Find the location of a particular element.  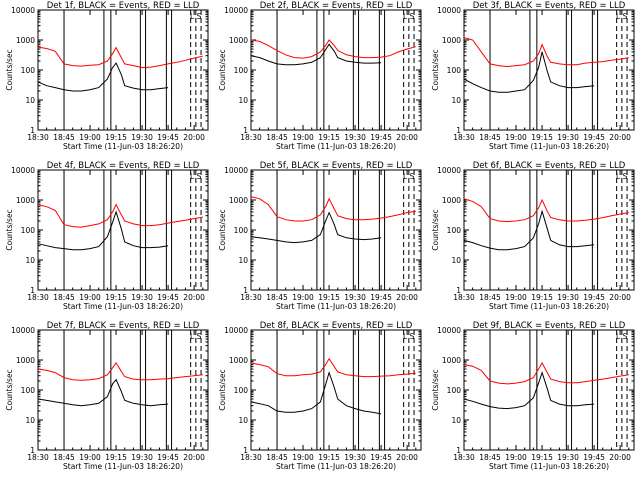

panel-title: Det 7f, BLACK = Events, RED = LLD is located at coordinates (123, 326).